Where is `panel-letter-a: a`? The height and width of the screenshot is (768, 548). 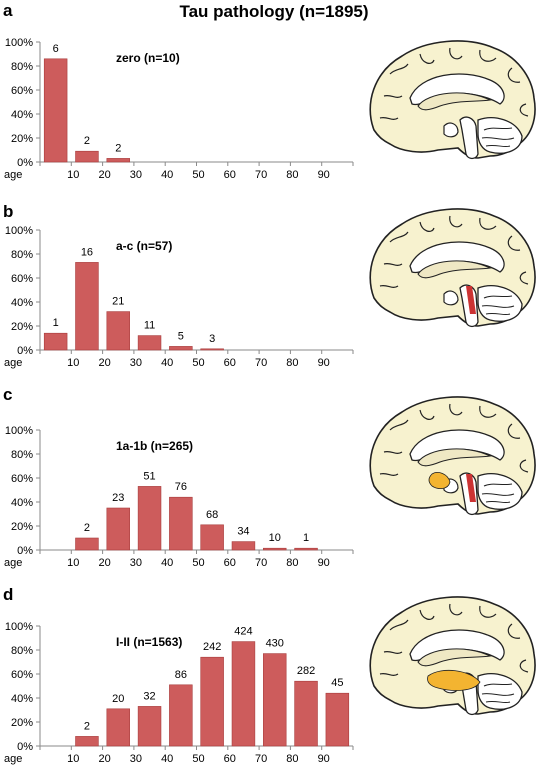
panel-letter-a: a is located at coordinates (8, 10).